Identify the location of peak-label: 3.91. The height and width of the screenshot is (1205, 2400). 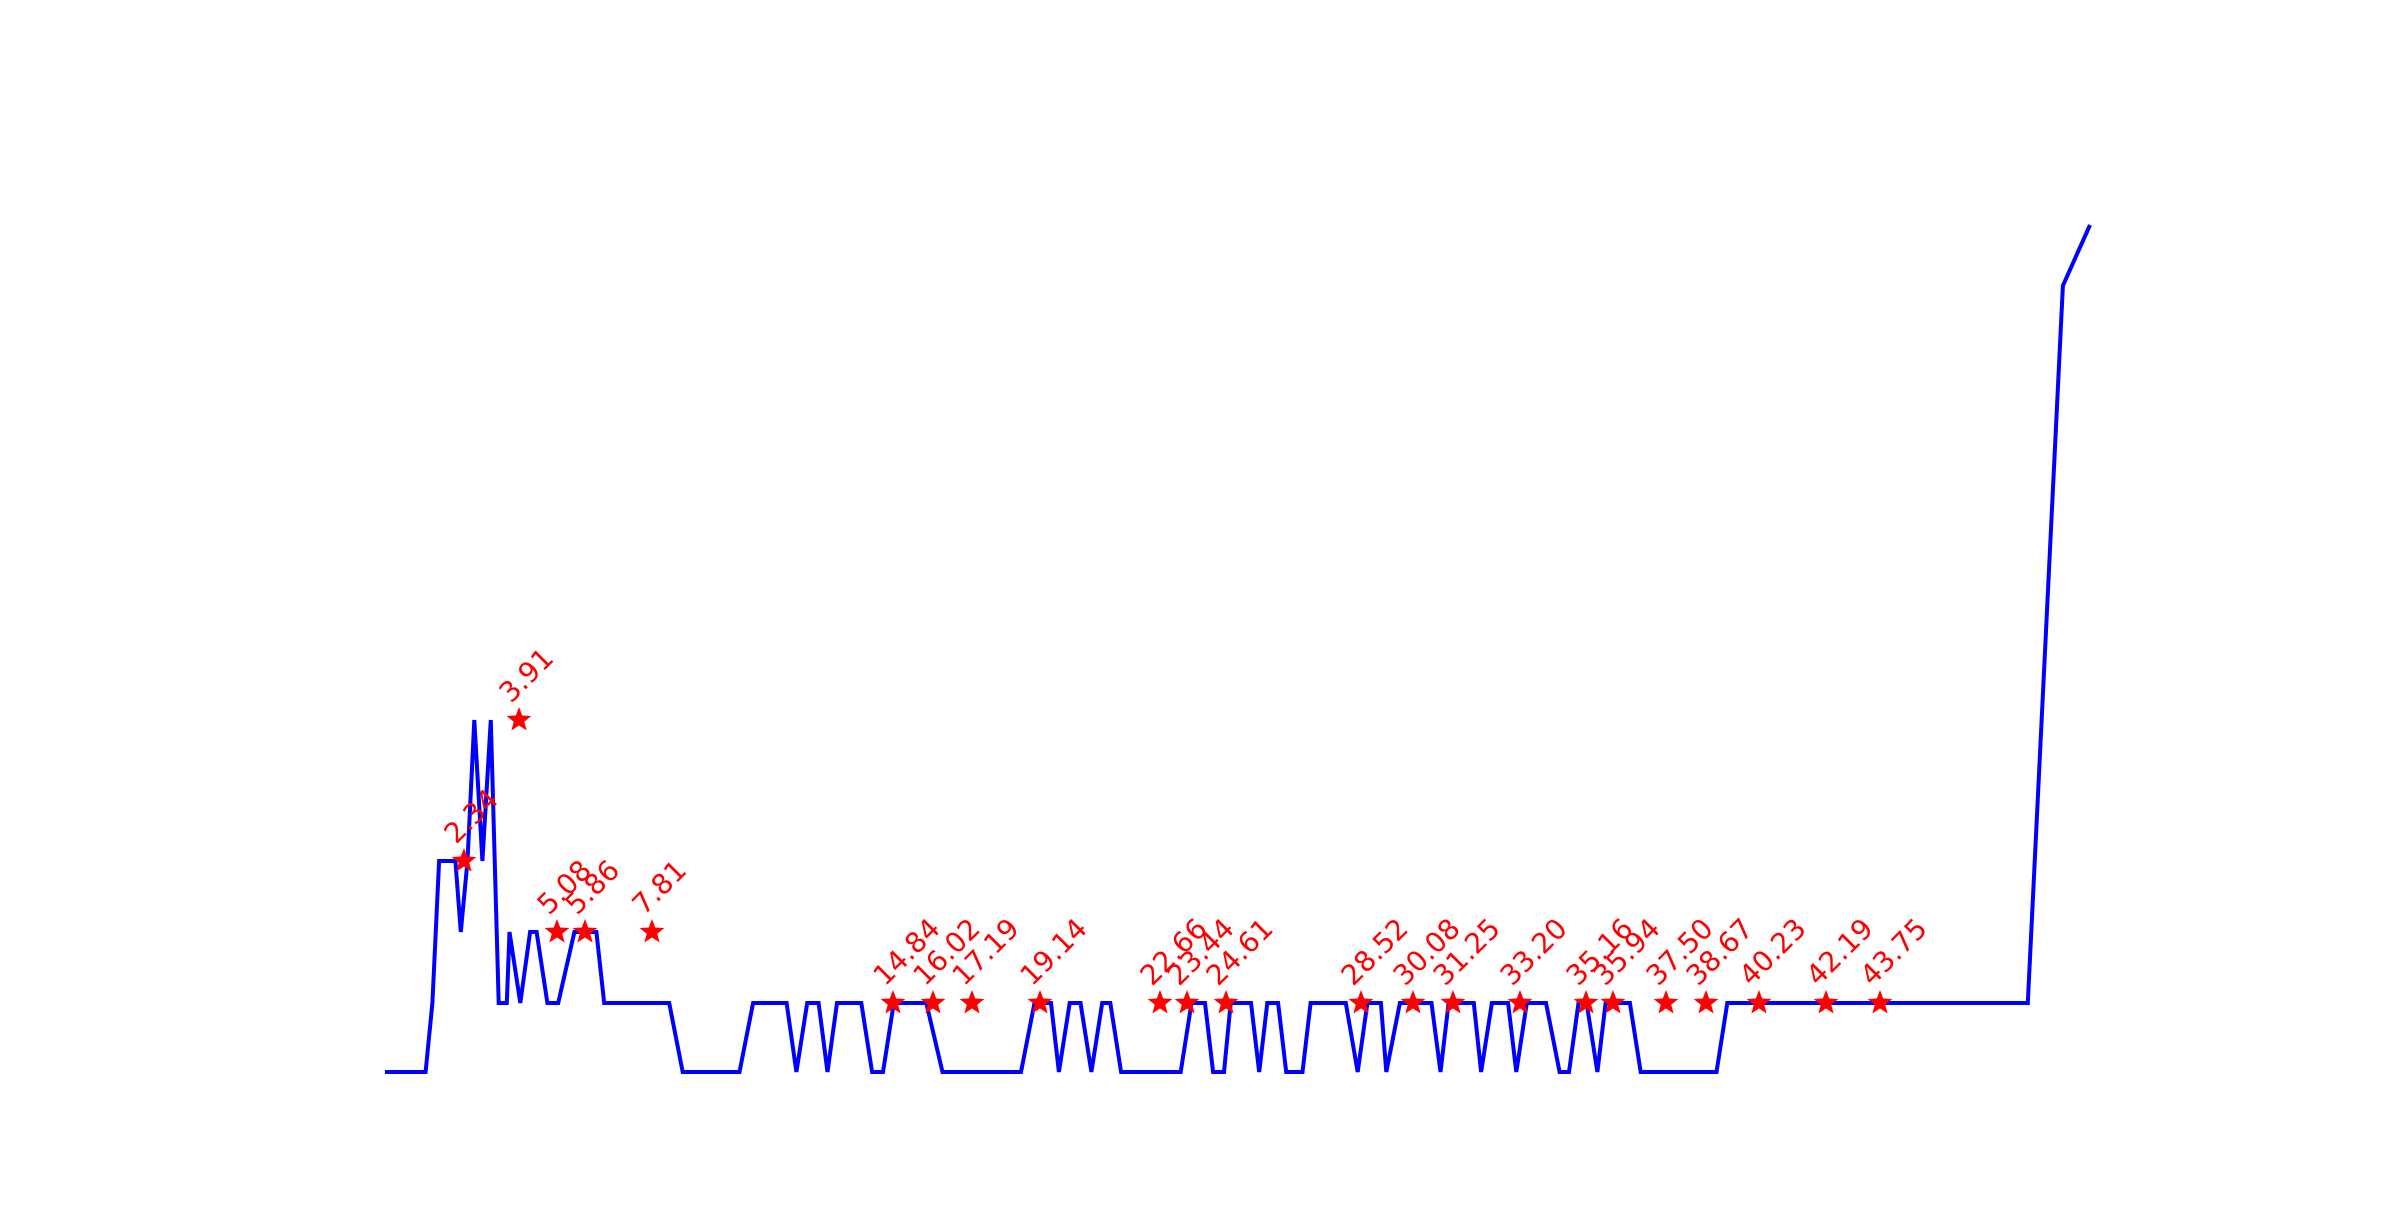
(526, 675).